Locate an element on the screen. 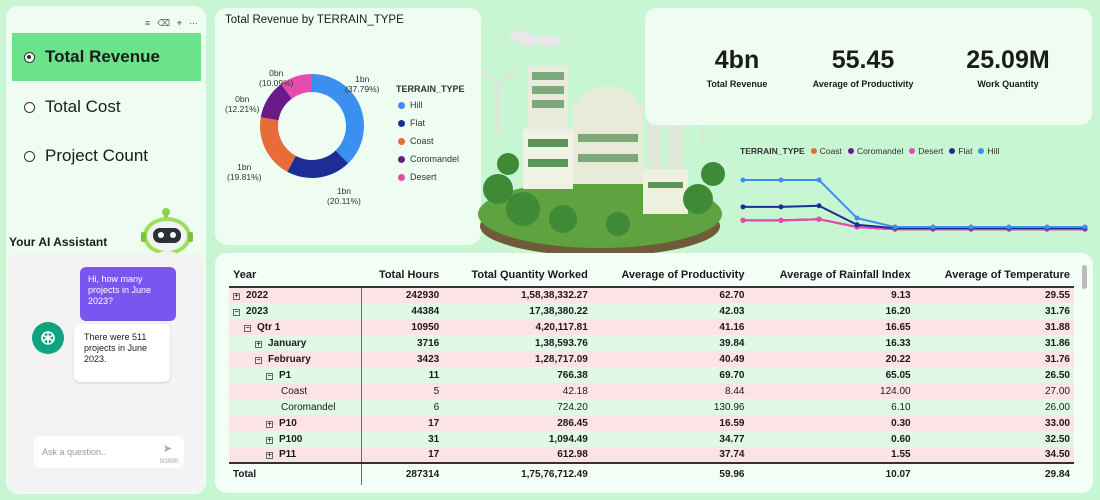  table-row: − P1 11 766.38 69.70 65.05 26.50 is located at coordinates (651, 375).